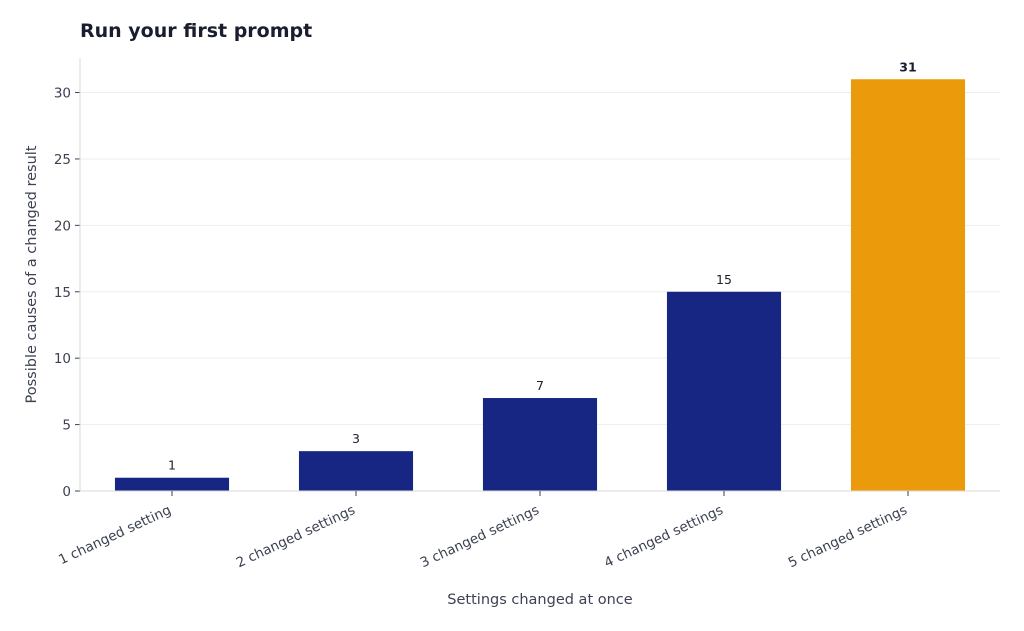 The image size is (1024, 631). I want to click on x-tick-label: 3 changed settings, so click(480, 536).